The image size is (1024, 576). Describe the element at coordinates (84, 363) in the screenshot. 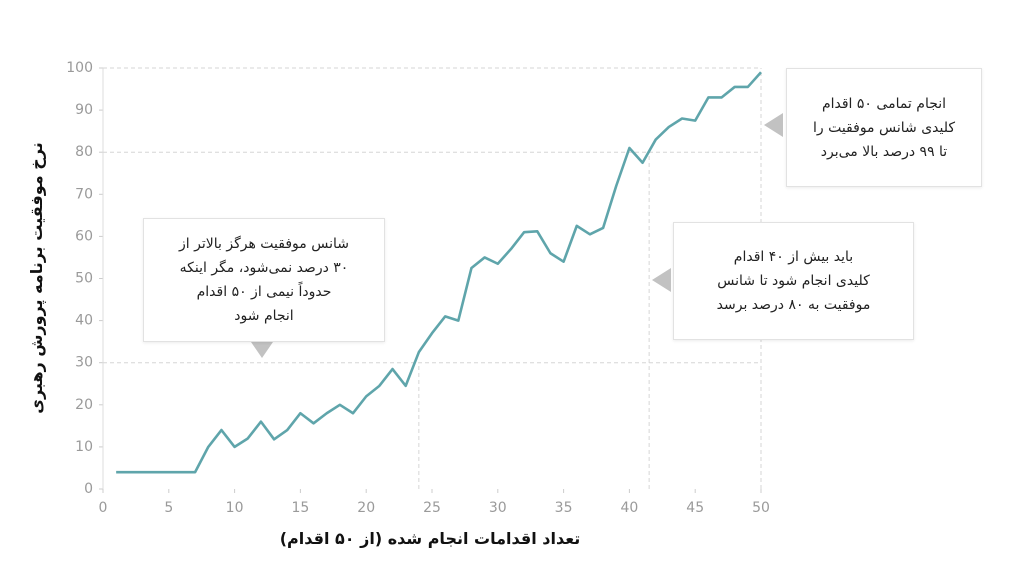

I see `y-tick-label: 30` at that location.